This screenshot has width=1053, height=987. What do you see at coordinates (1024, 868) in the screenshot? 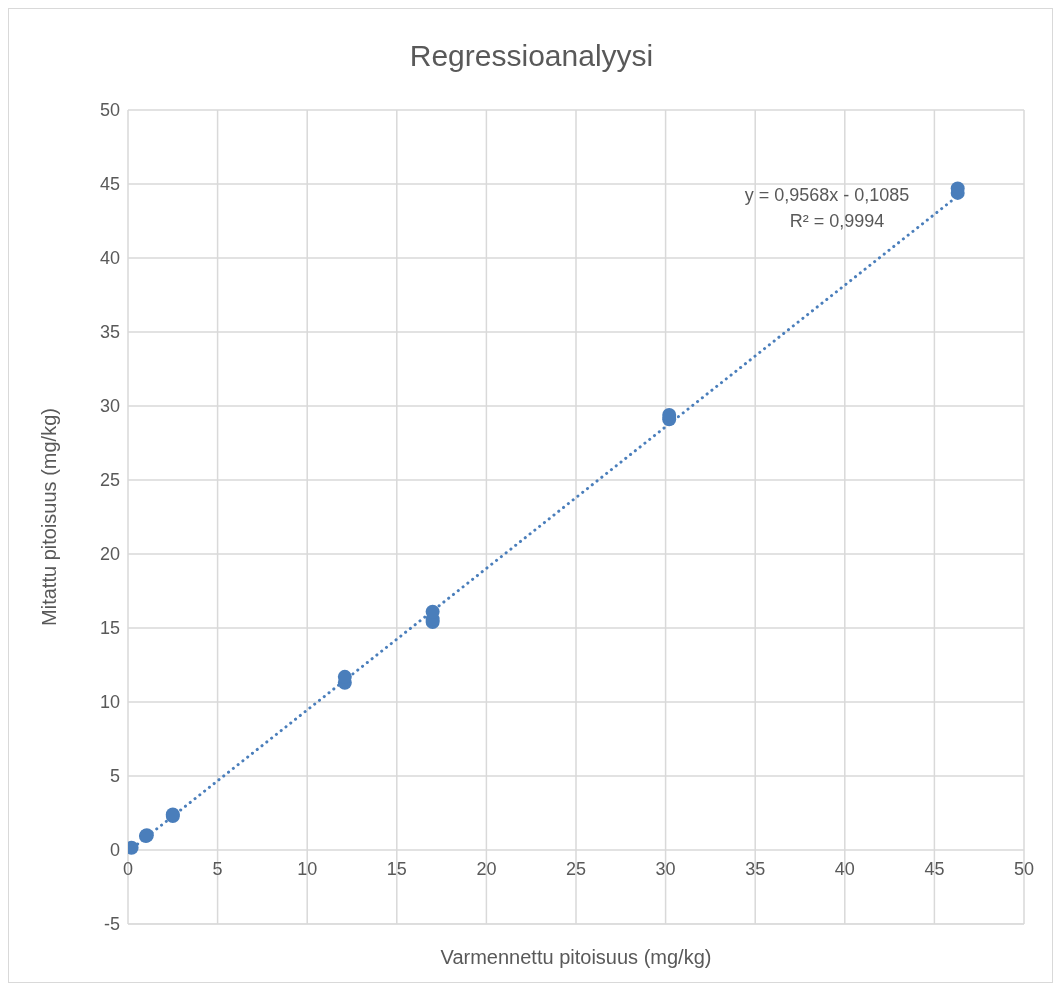
I see `x-tick-label: 50` at bounding box center [1024, 868].